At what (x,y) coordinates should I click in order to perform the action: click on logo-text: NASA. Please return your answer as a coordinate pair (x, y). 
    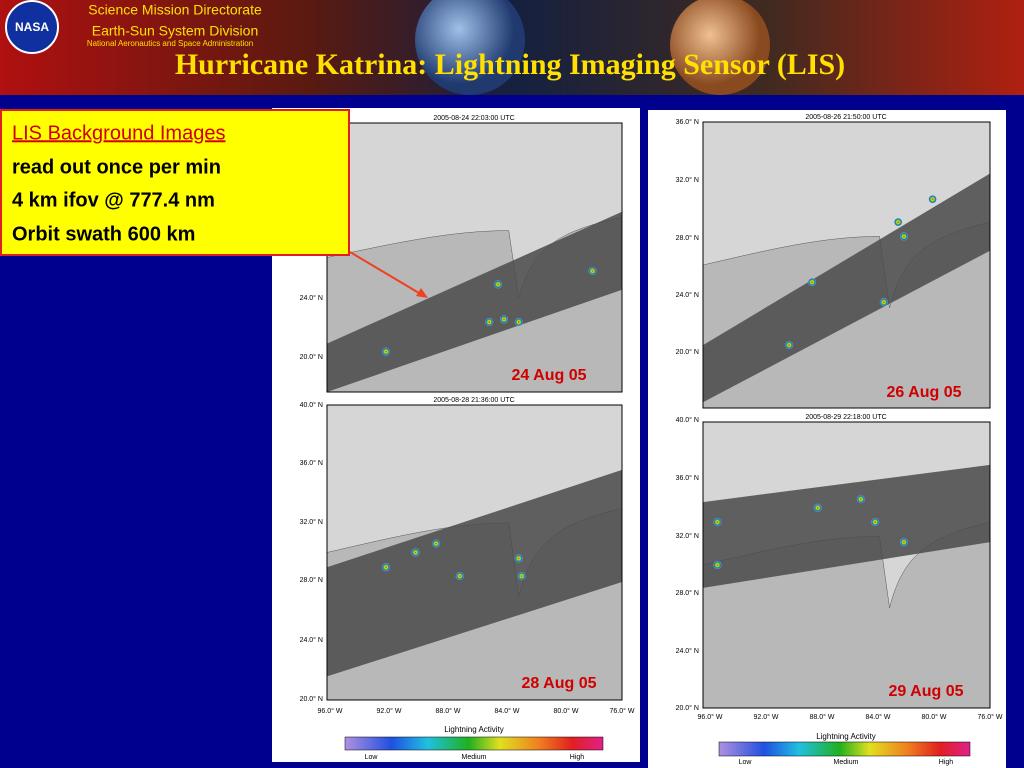
    Looking at the image, I should click on (32, 27).